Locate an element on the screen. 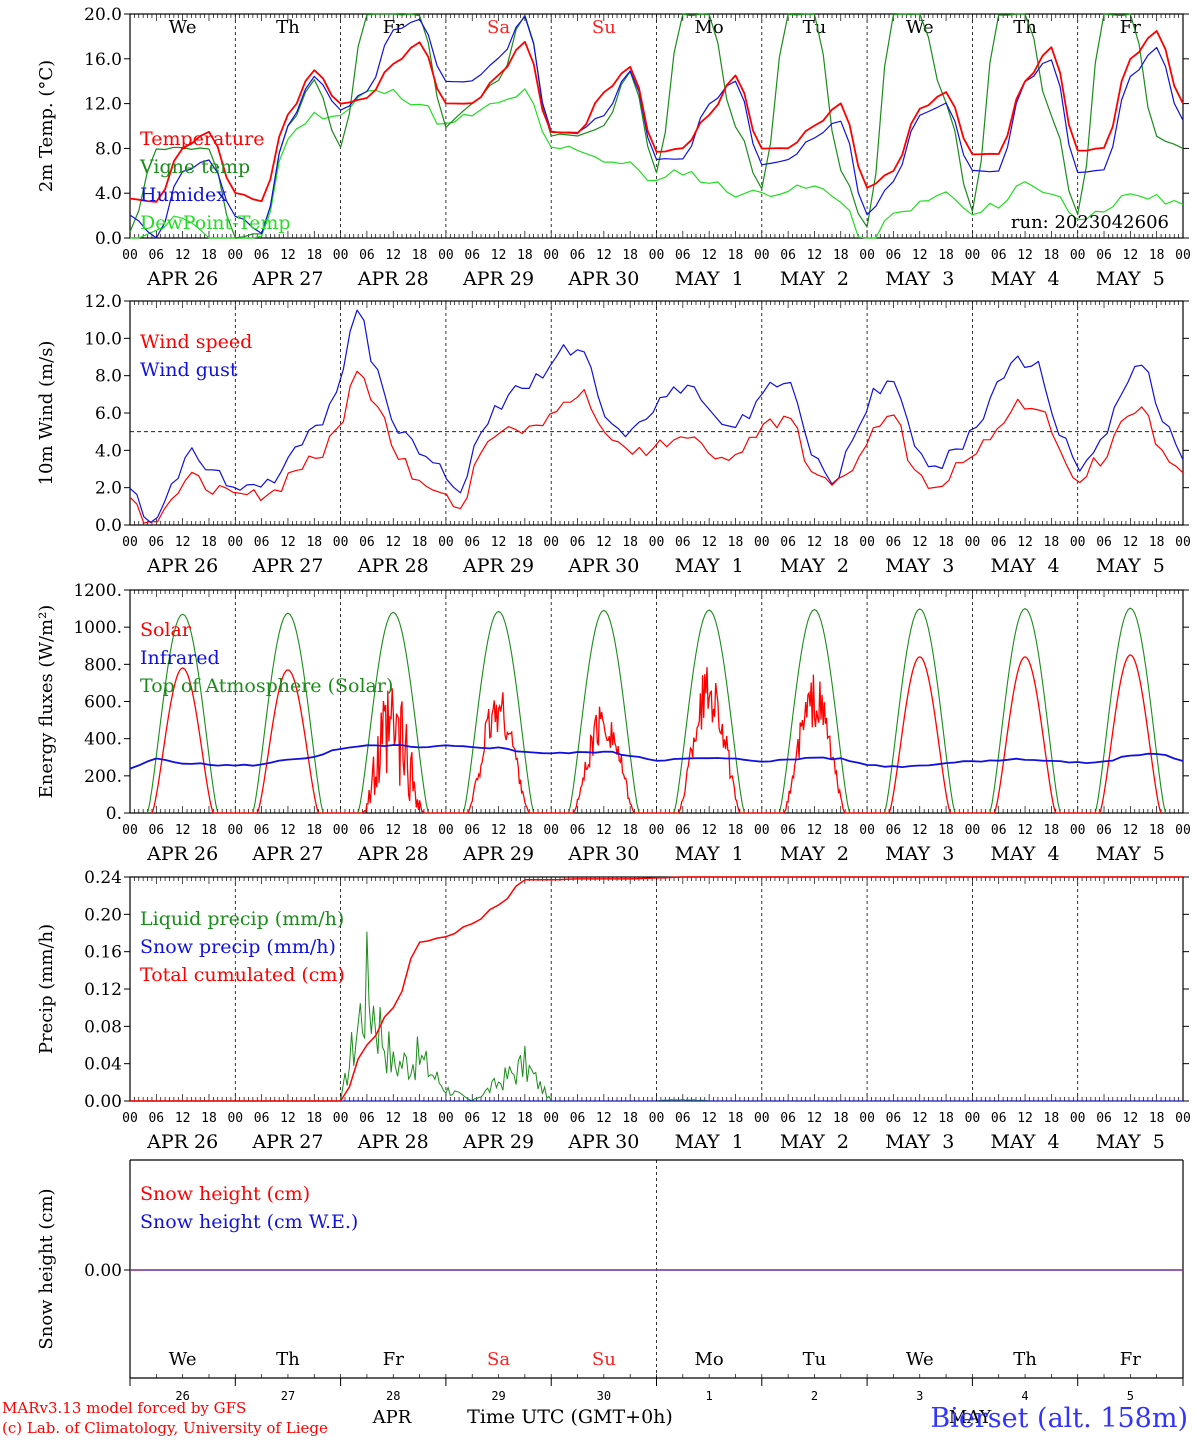  date-tick-label: APR 30 is located at coordinates (603, 1142).